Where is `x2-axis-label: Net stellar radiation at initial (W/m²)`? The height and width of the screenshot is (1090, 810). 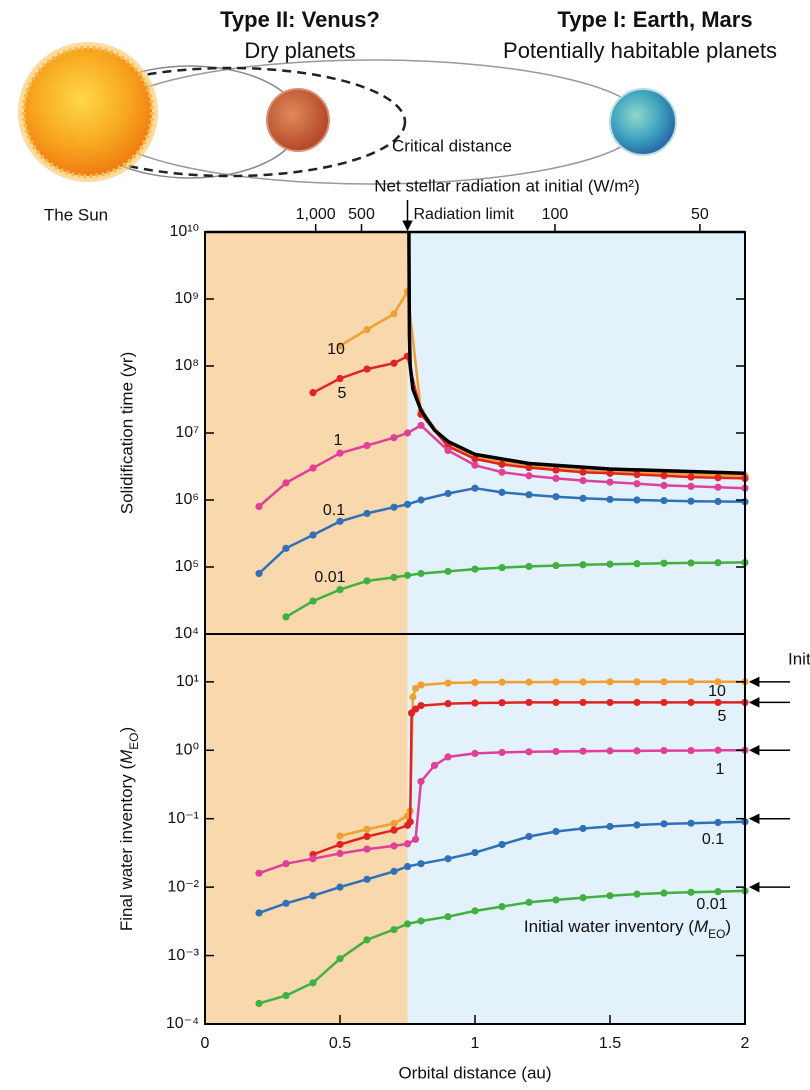 x2-axis-label: Net stellar radiation at initial (W/m²) is located at coordinates (506, 185).